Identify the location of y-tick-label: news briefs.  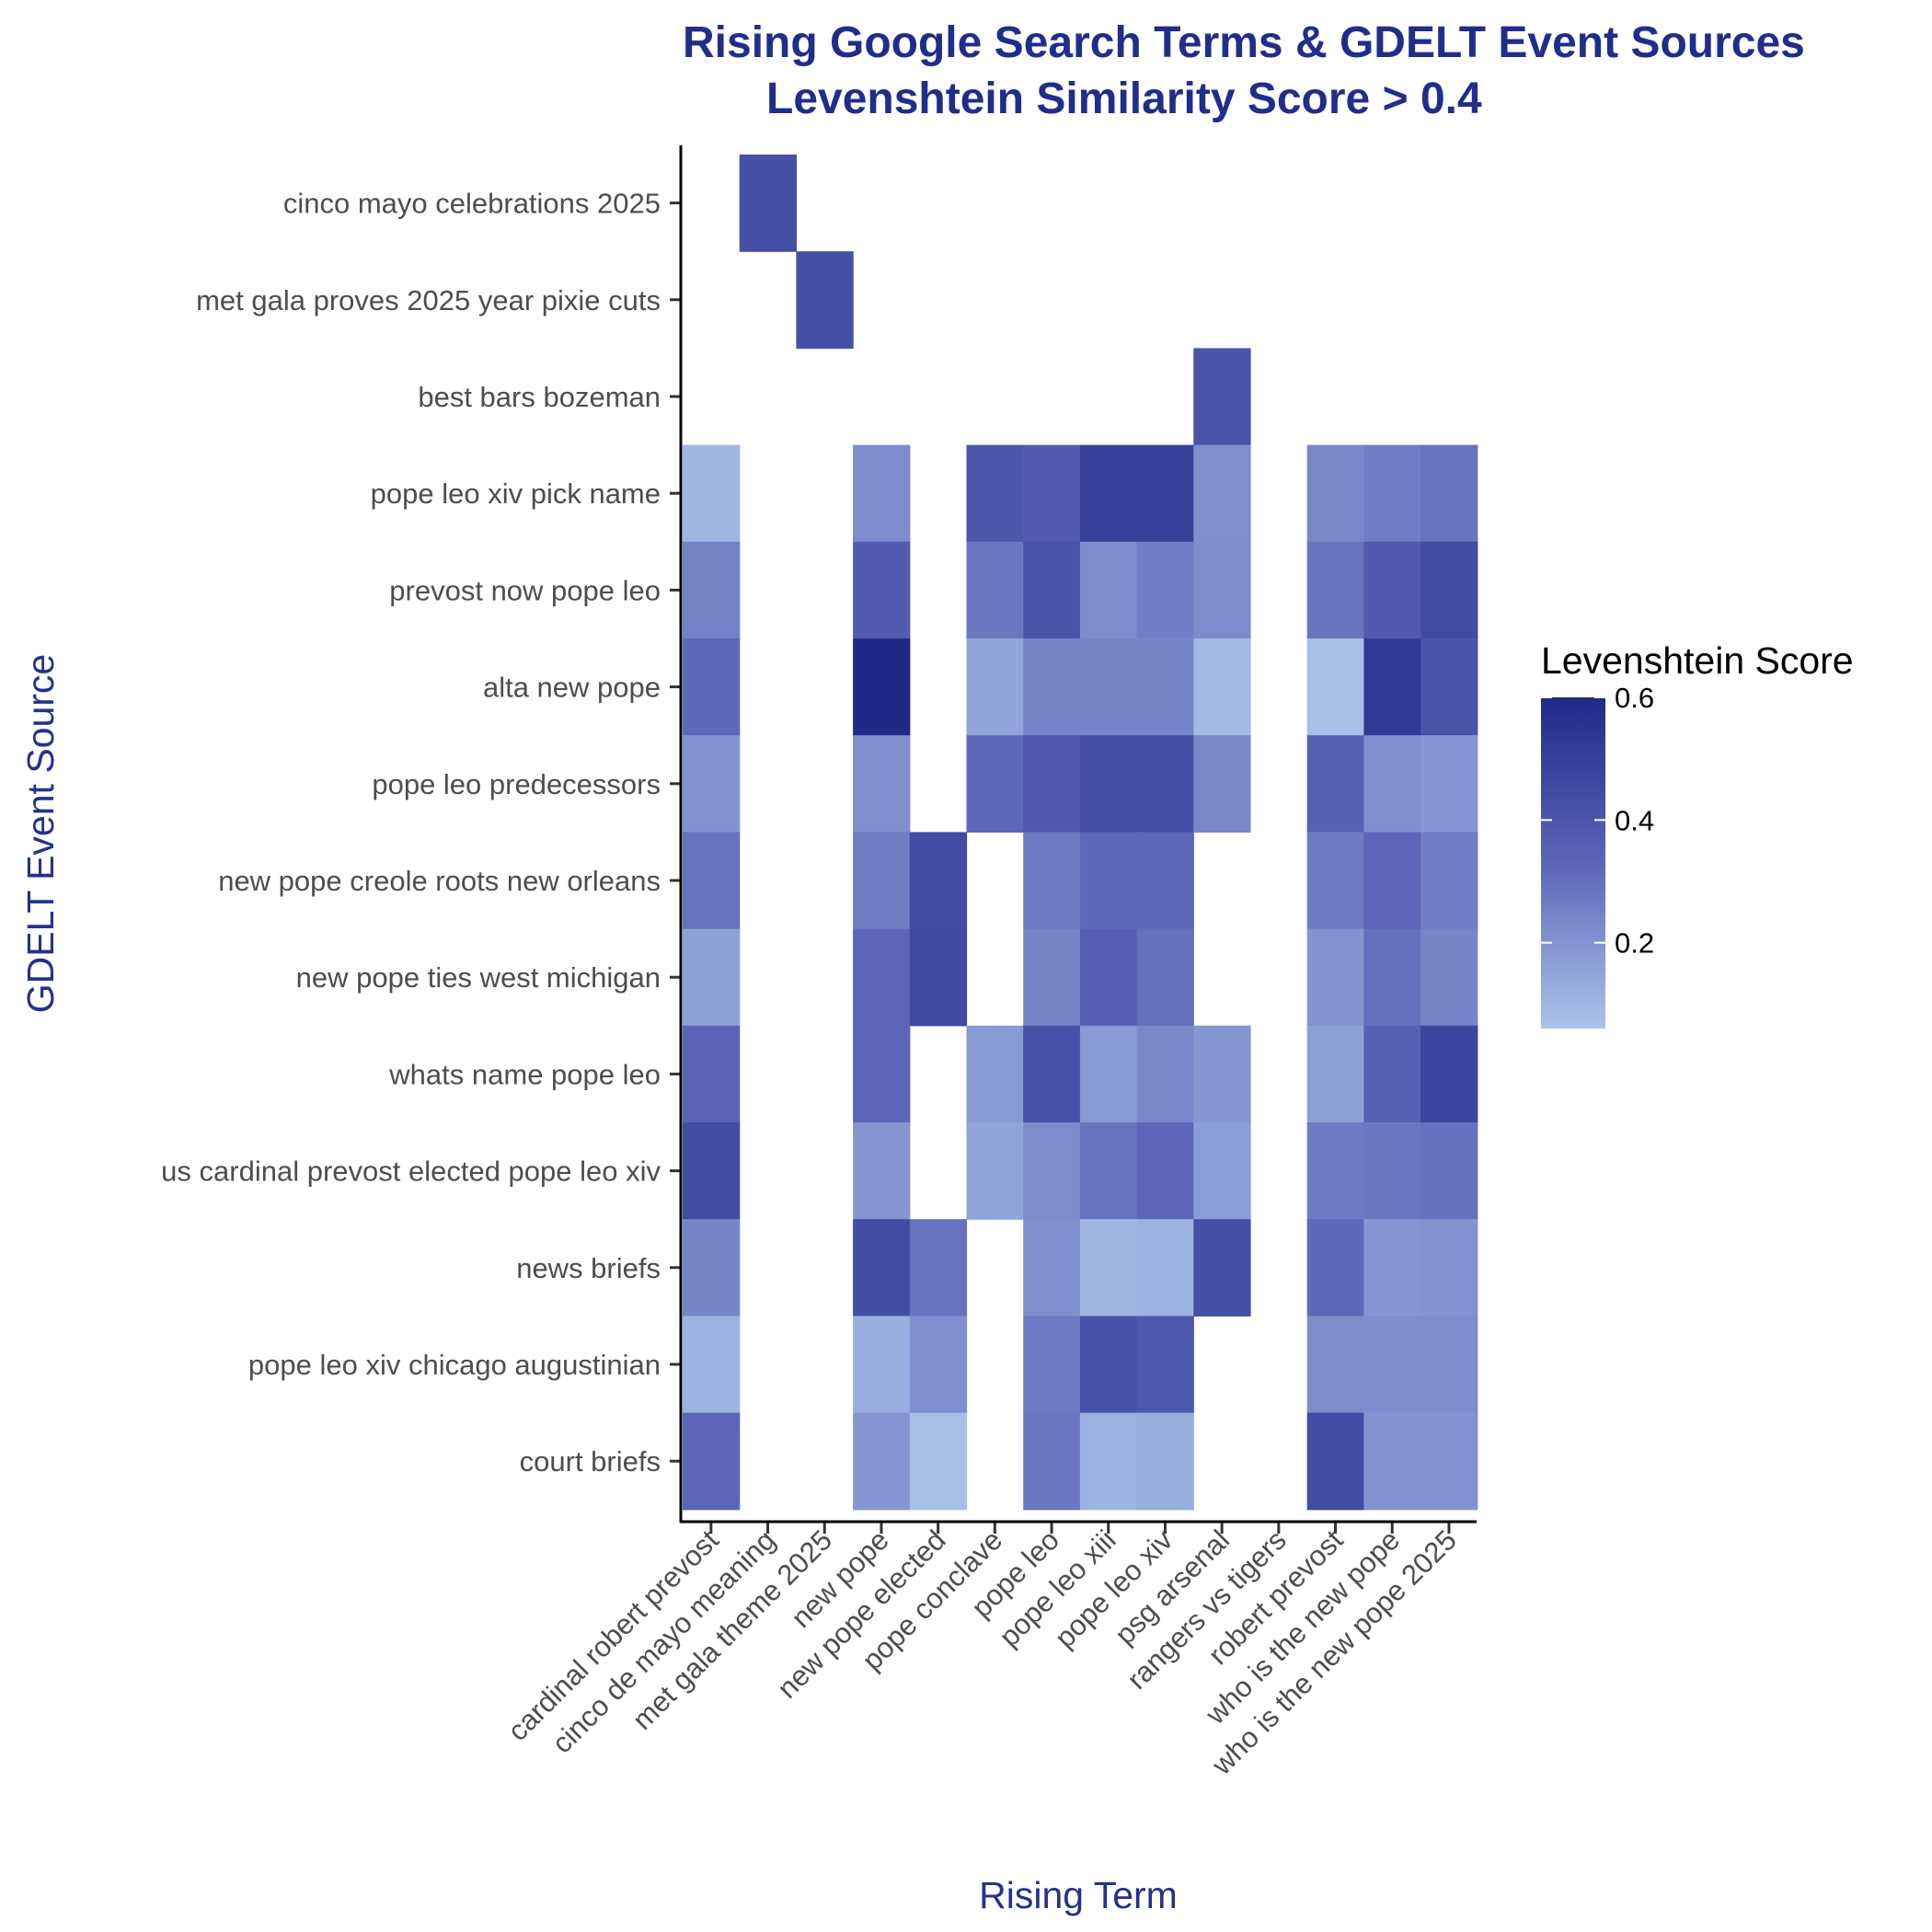
(588, 1268).